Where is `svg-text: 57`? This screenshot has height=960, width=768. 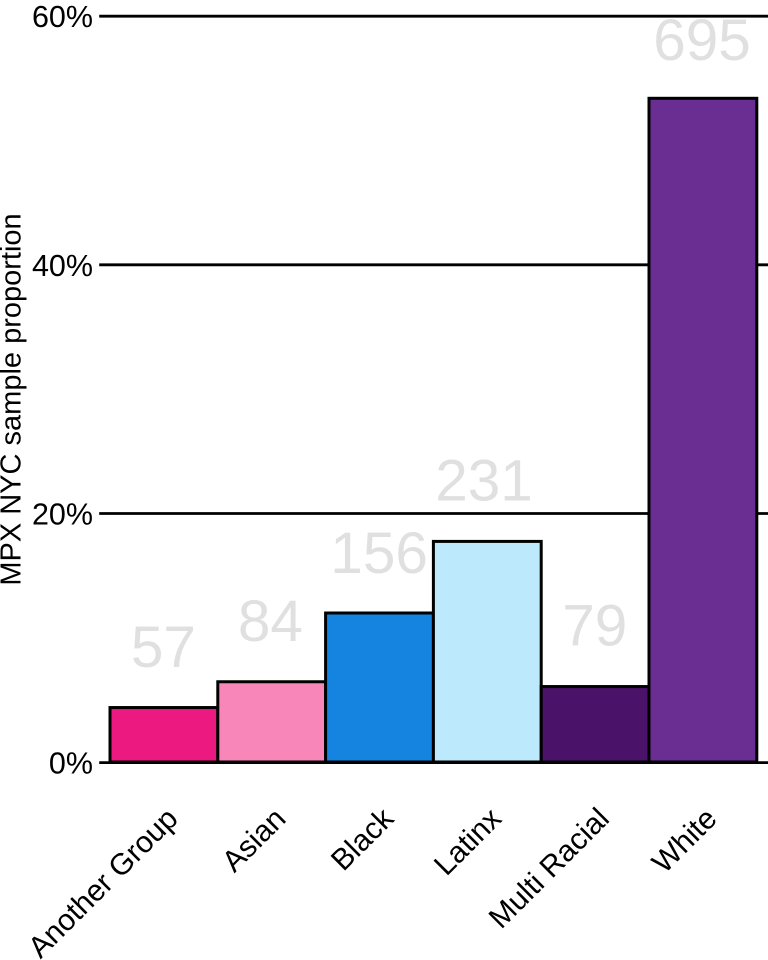
svg-text: 57 is located at coordinates (163, 647).